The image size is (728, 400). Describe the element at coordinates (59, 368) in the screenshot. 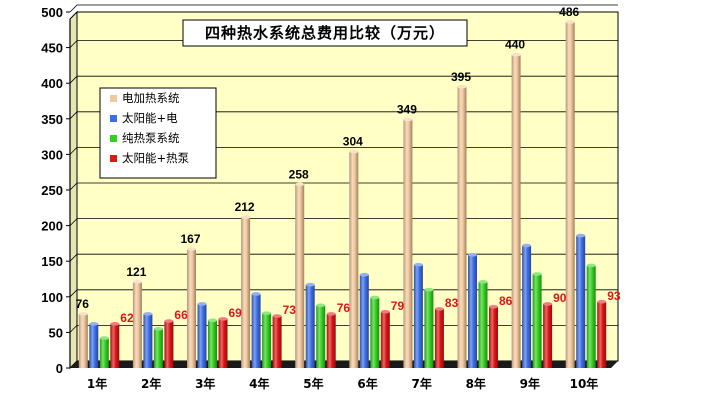

I see `y-tick-label: 0` at that location.